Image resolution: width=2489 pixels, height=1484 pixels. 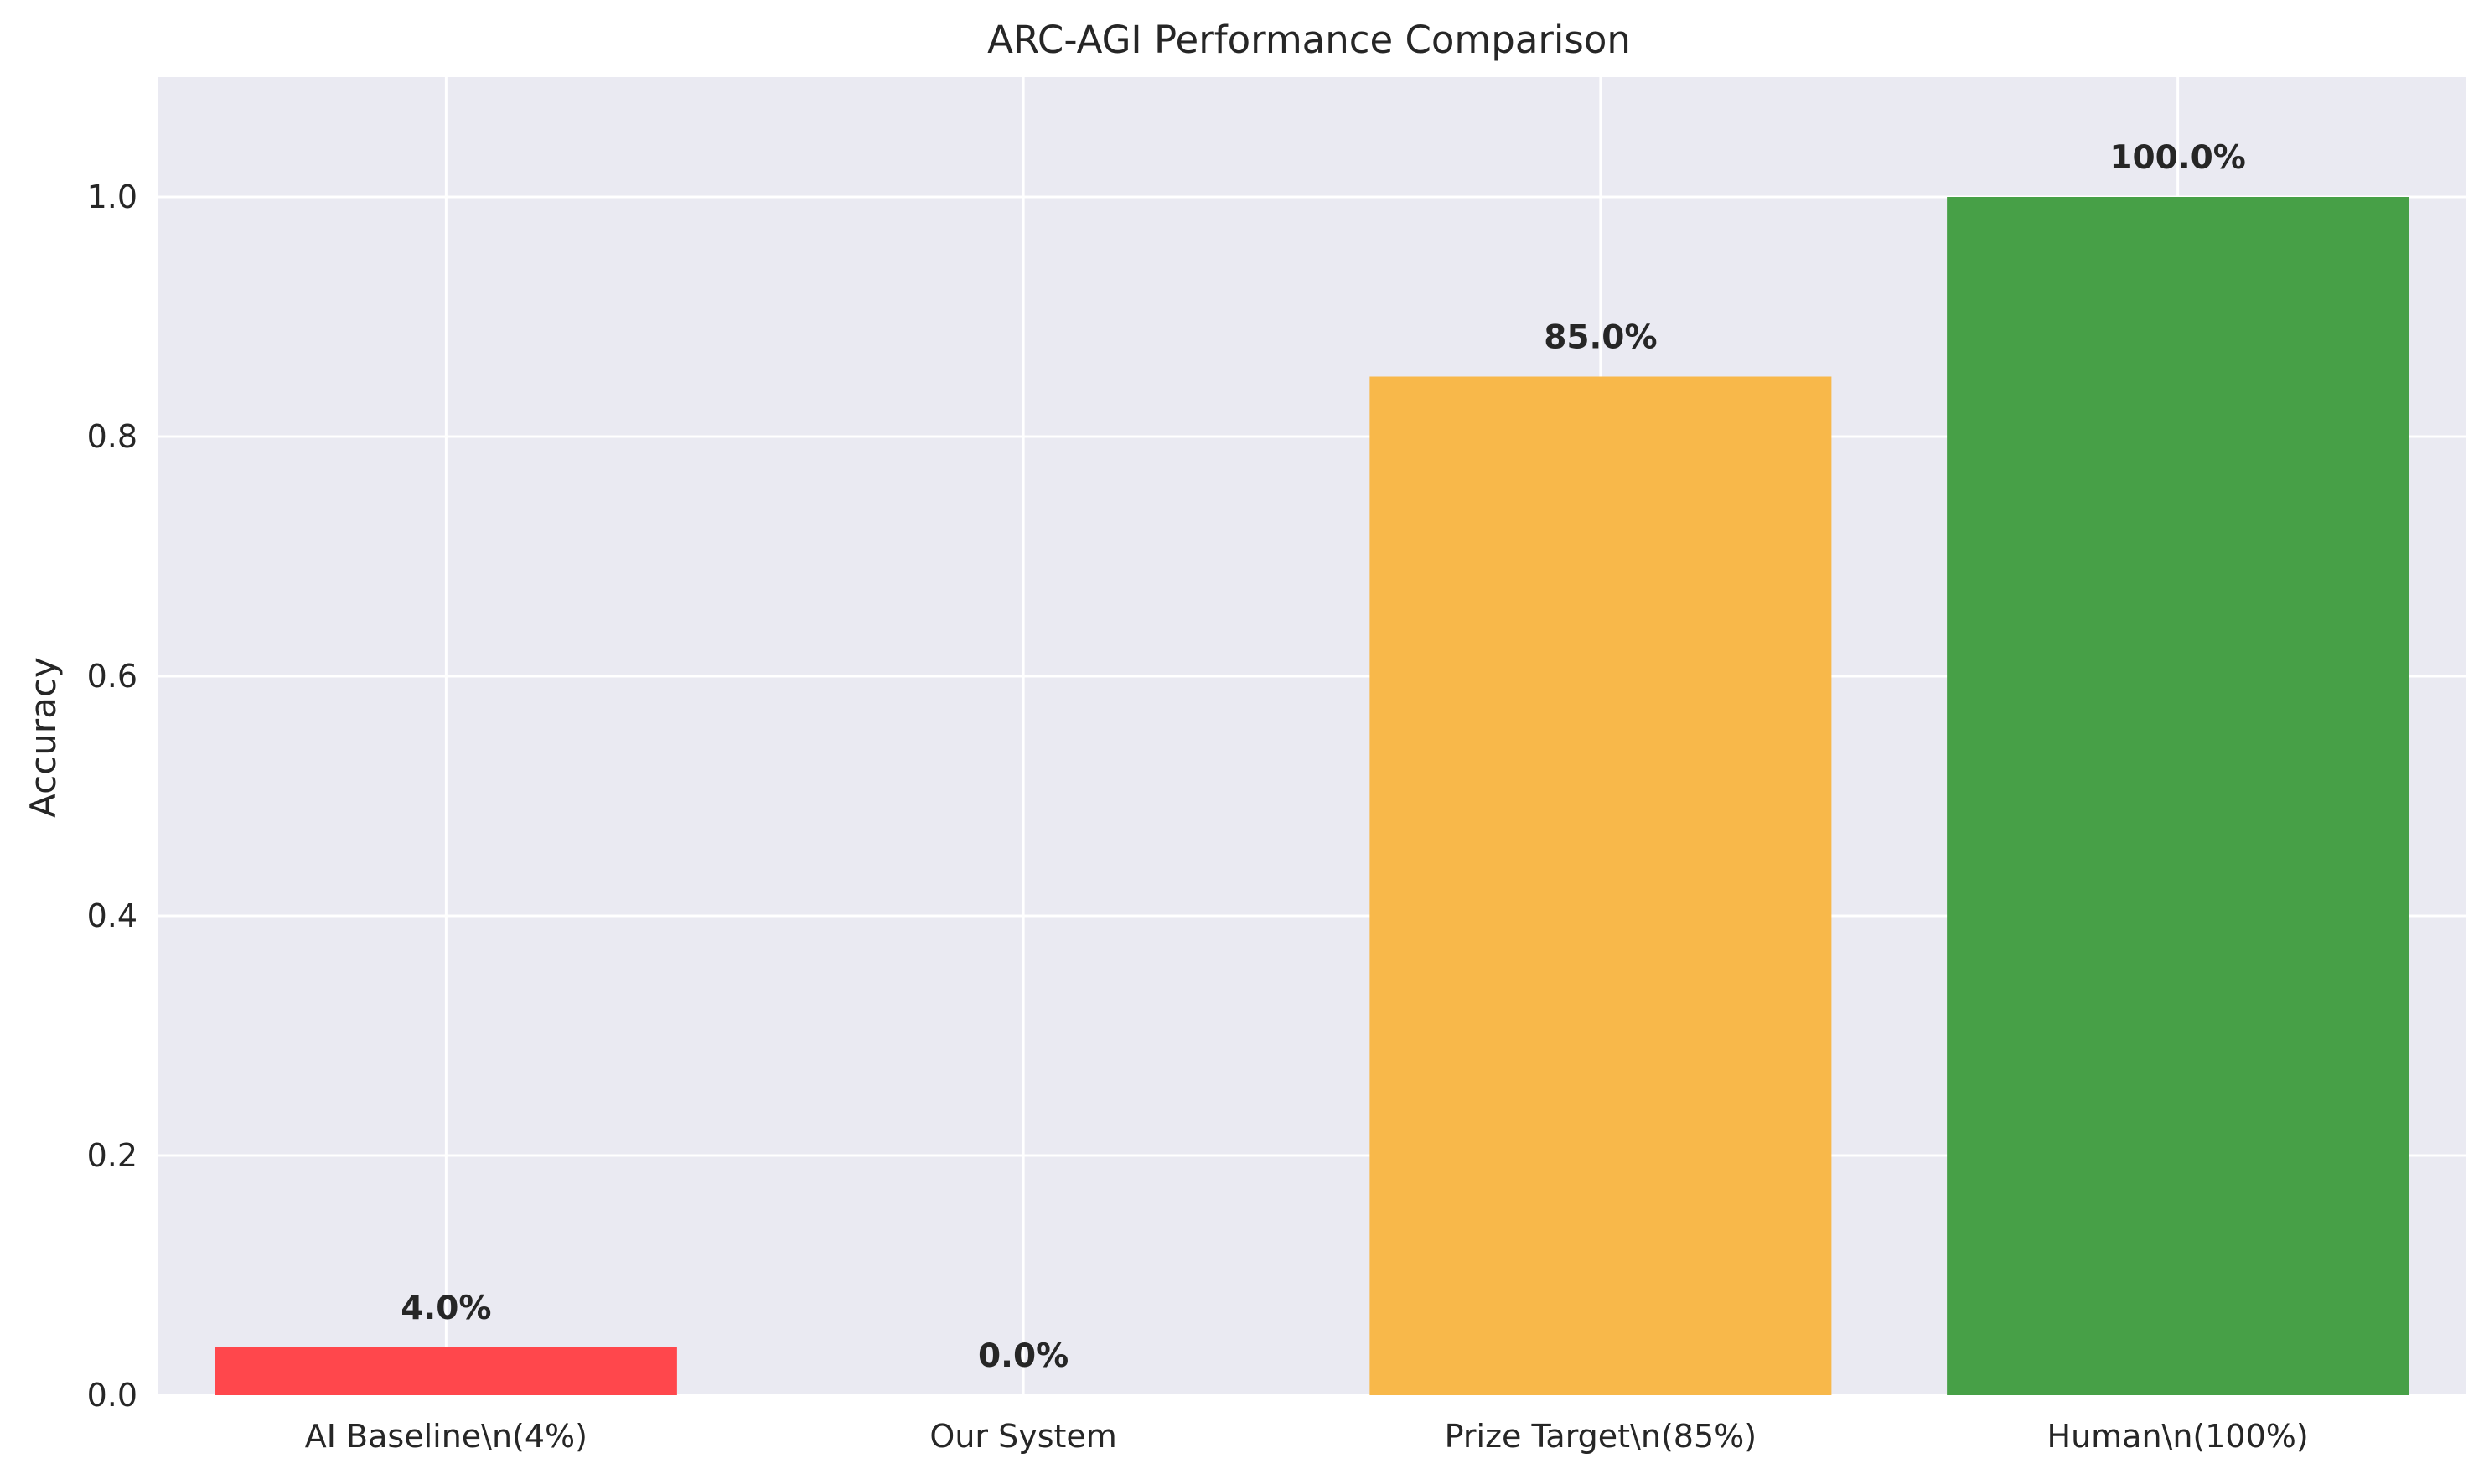 I want to click on chart-title: ARC-AGI Performance Comparison, so click(x=1309, y=40).